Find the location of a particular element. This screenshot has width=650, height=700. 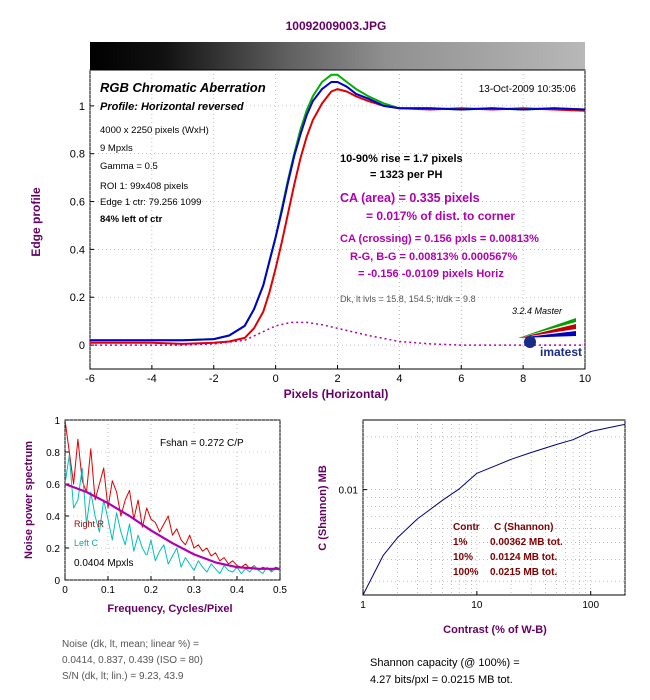

edge-x-tick-label: 4 is located at coordinates (399, 379).